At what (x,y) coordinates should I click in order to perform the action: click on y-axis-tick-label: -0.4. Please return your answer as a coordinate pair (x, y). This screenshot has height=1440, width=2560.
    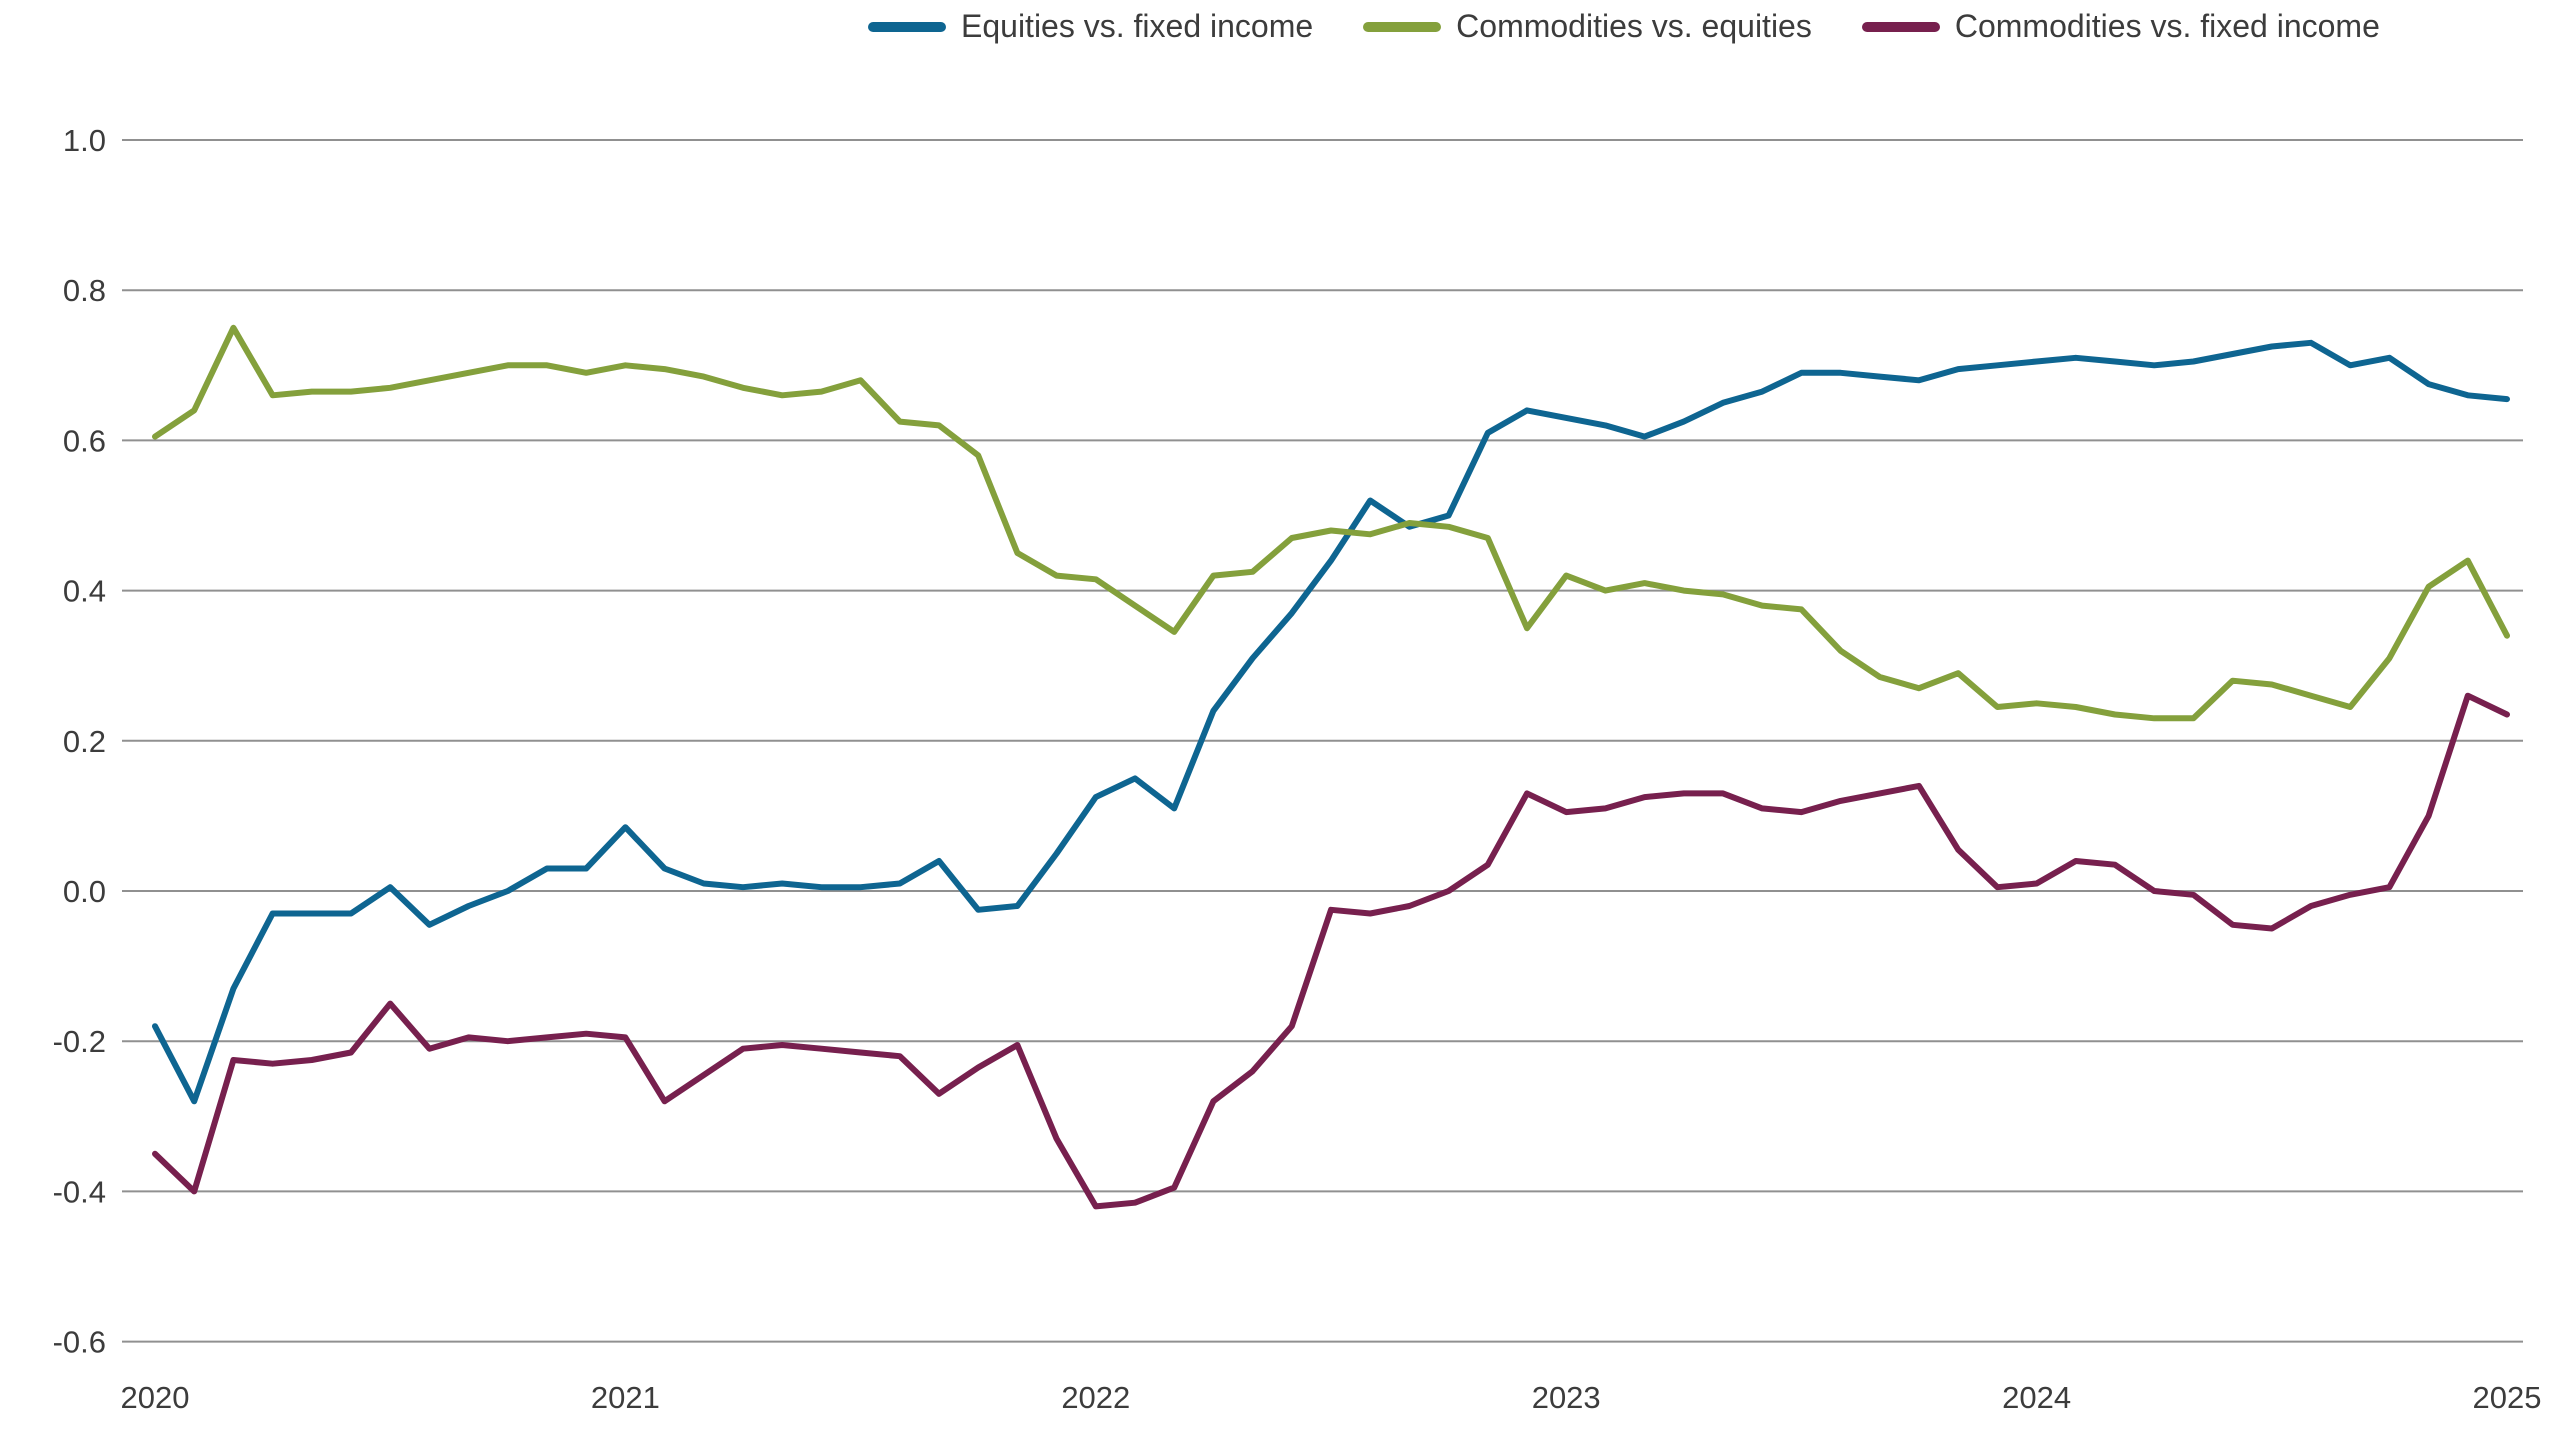
    Looking at the image, I should click on (79, 1191).